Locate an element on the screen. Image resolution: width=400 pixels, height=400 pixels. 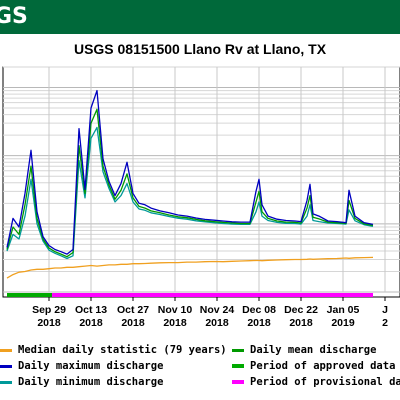
x-tick-label-3: Nov 10 is located at coordinates (175, 310).